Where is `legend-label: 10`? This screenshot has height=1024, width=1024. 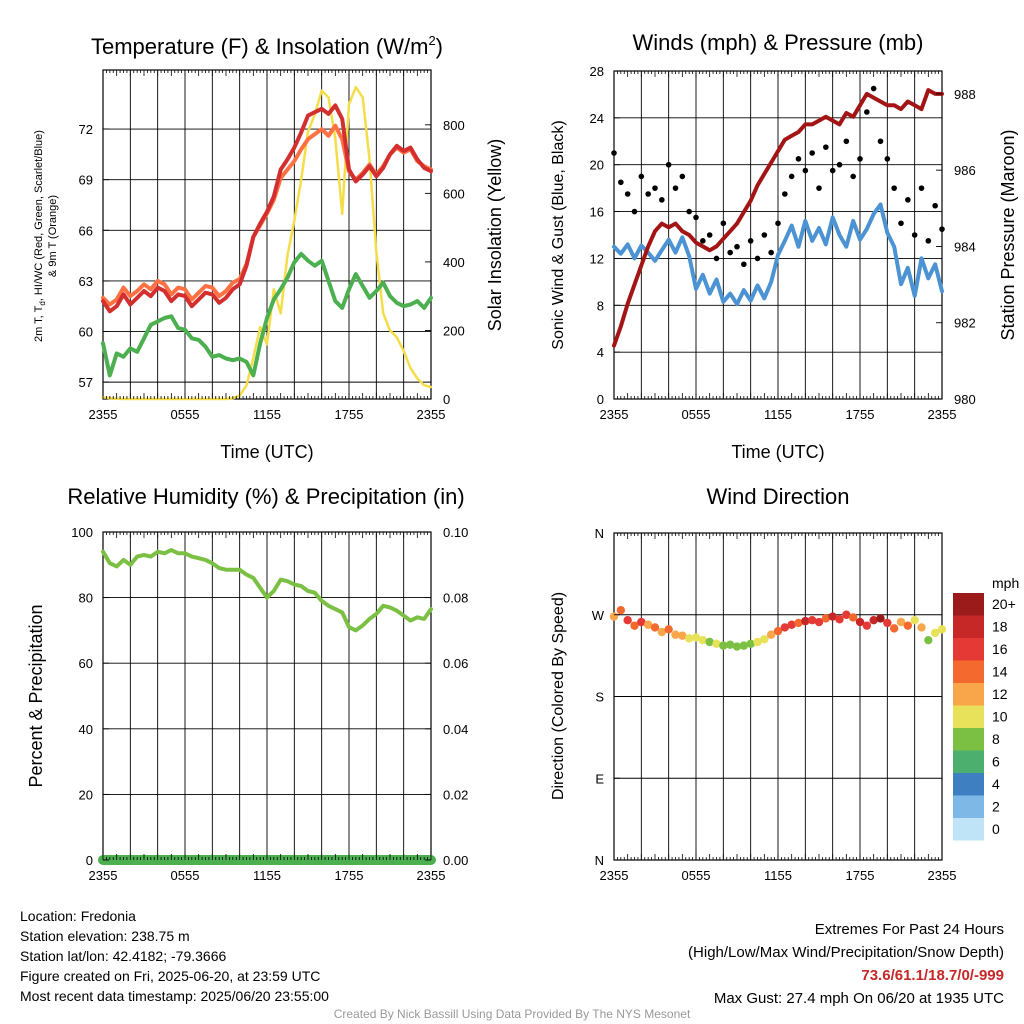
legend-label: 10 is located at coordinates (1000, 717).